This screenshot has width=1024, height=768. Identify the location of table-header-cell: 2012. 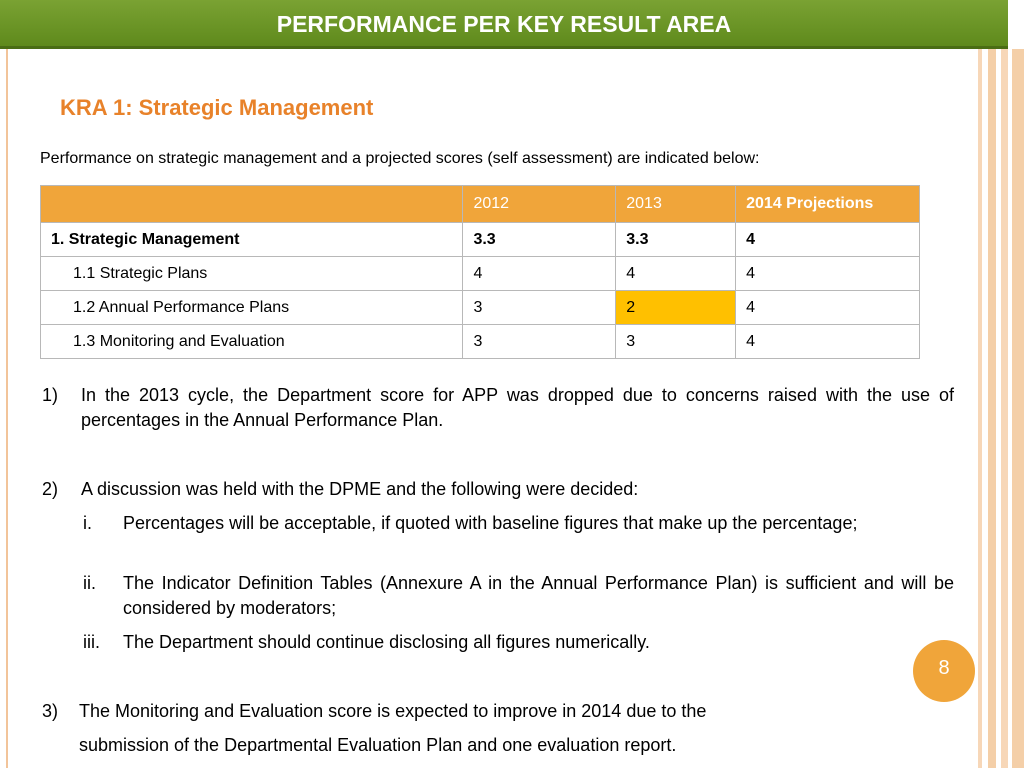
(539, 204).